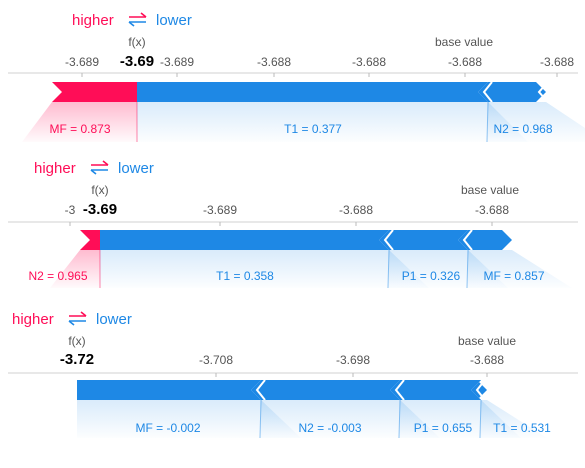 The image size is (585, 468). Describe the element at coordinates (70, 210) in the screenshot. I see `tick-label: -3` at that location.